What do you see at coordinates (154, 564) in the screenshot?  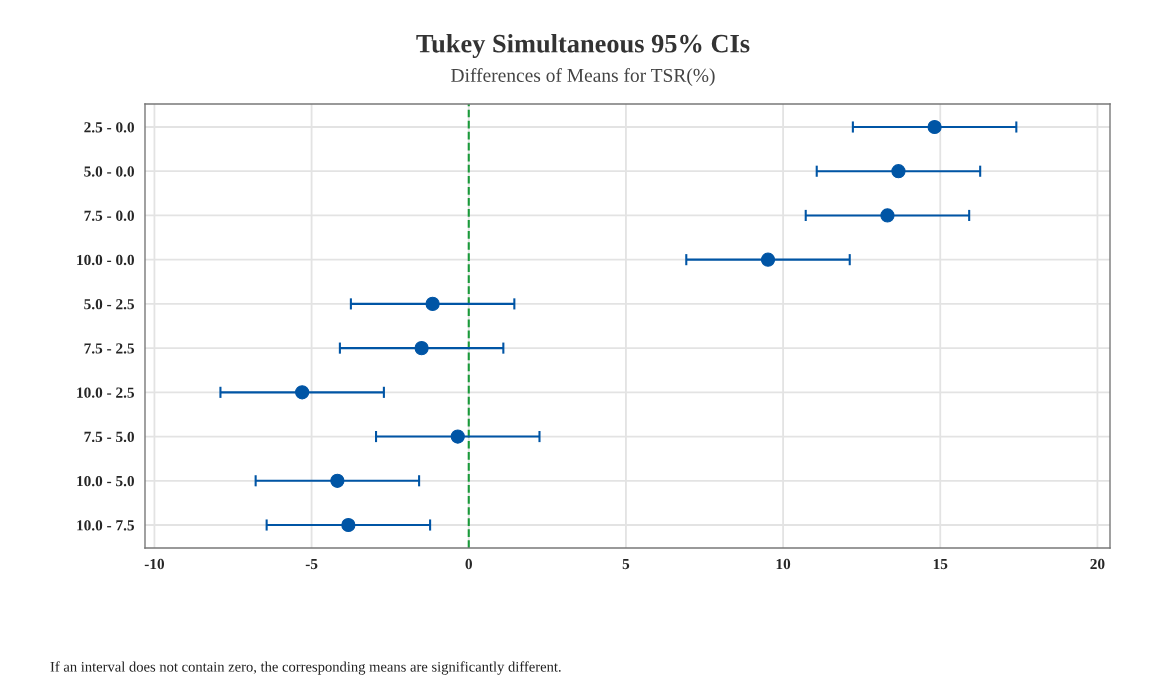 I see `x-tick-label: -10` at bounding box center [154, 564].